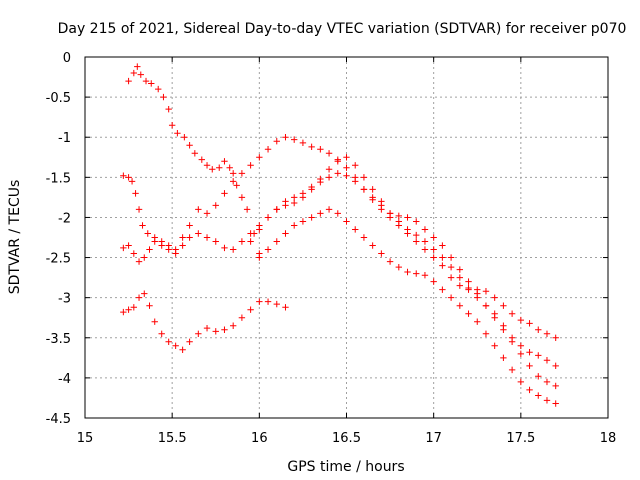 Image resolution: width=640 pixels, height=480 pixels. What do you see at coordinates (58, 339) in the screenshot?
I see `y-tick-label: -3.5` at bounding box center [58, 339].